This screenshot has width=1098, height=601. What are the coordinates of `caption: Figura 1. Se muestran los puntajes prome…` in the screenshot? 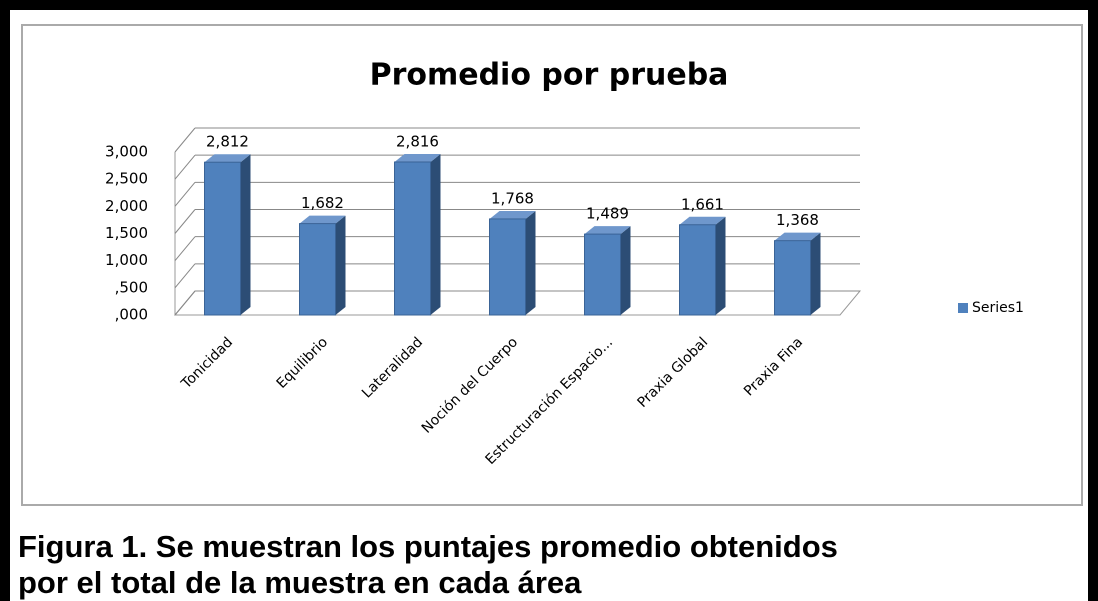 It's located at (428, 546).